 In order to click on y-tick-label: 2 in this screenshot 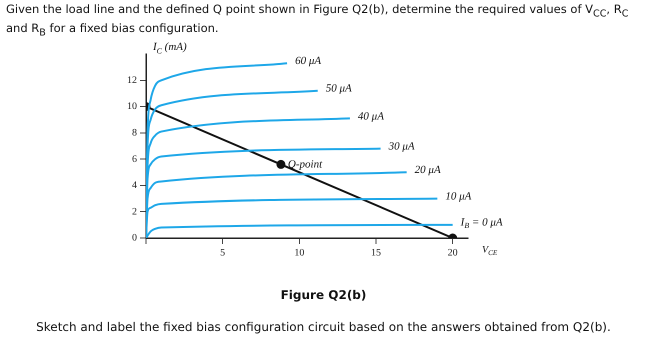, I will do `click(134, 212)`.